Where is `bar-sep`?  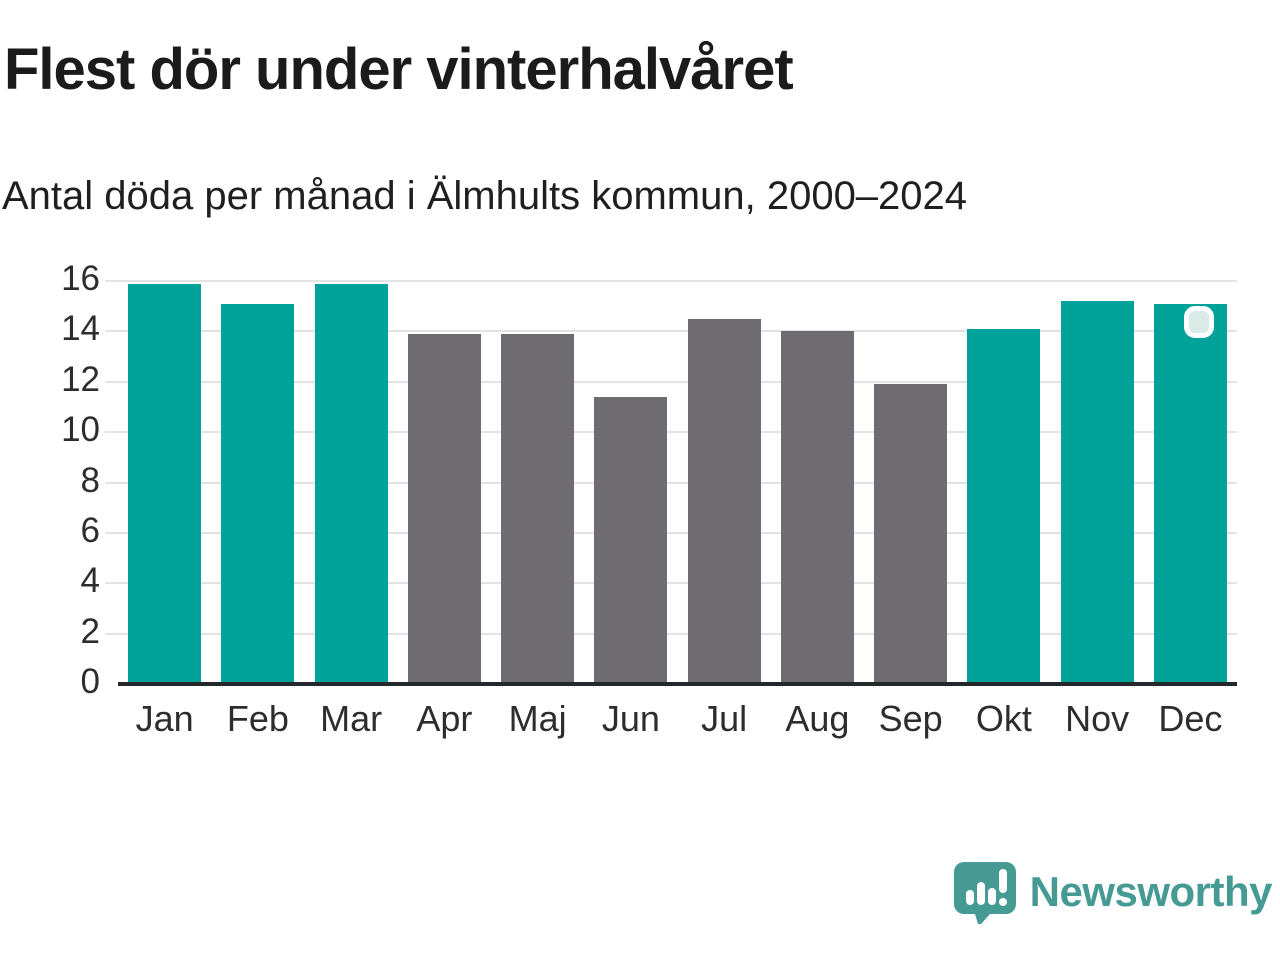 bar-sep is located at coordinates (911, 534).